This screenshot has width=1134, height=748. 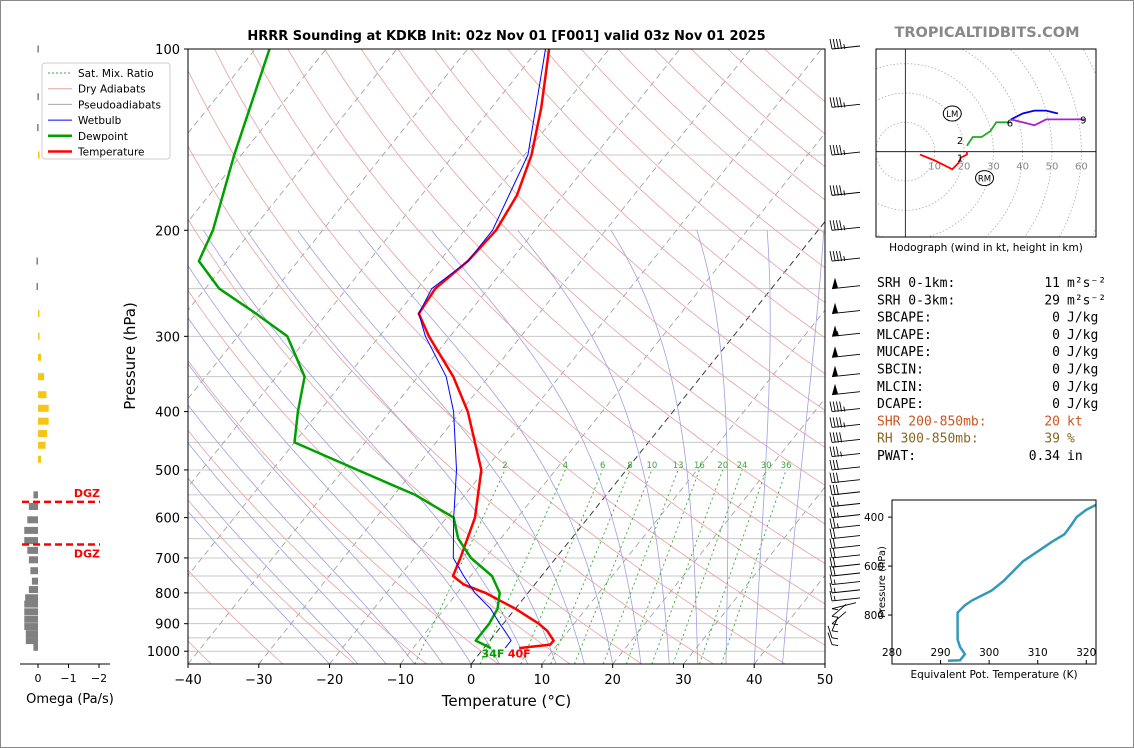 I want to click on hodo-ring-label: 10, so click(x=934, y=167).